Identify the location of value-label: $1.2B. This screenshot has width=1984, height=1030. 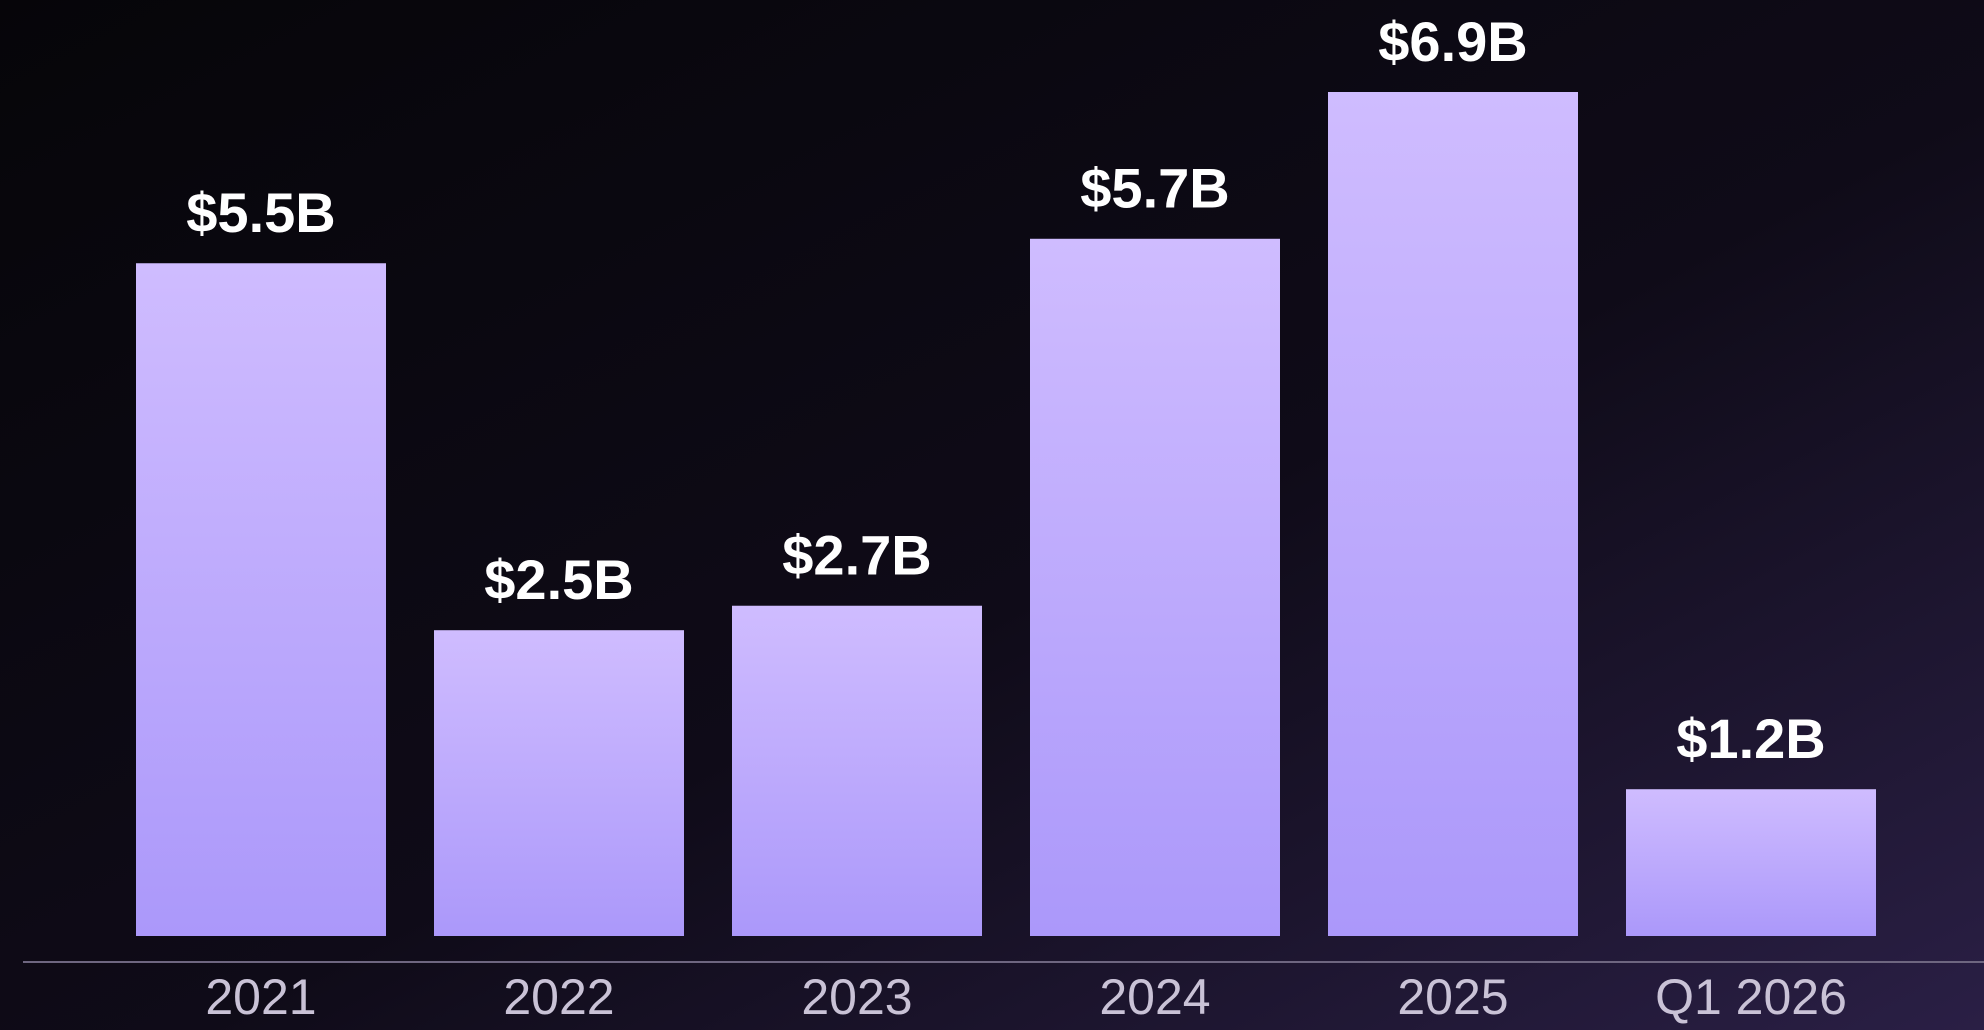
(1750, 738).